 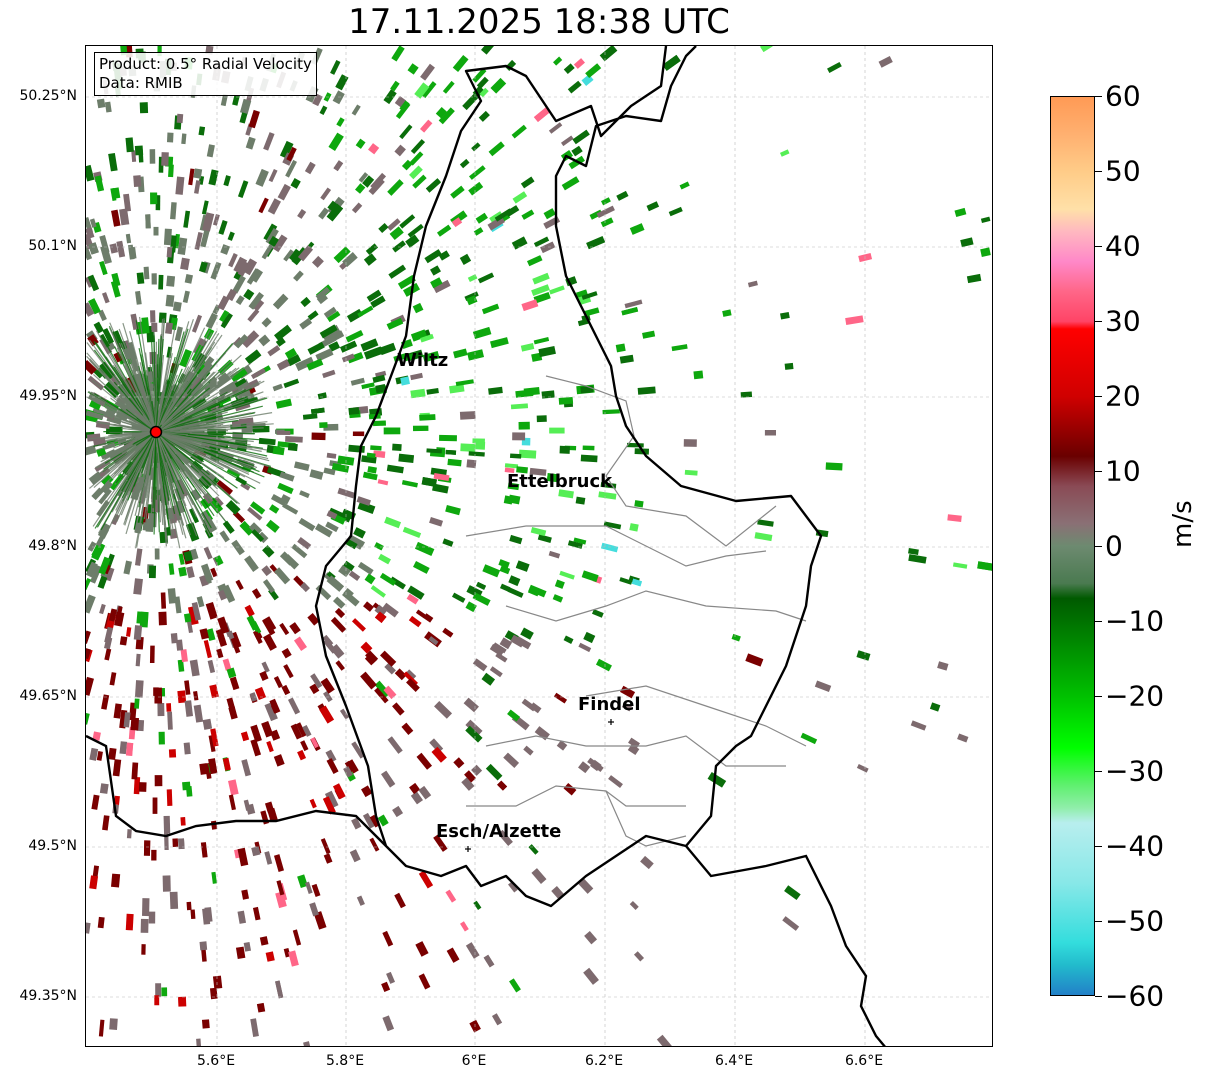 What do you see at coordinates (1135, 921) in the screenshot?
I see `colorbar-tick-label: −50` at bounding box center [1135, 921].